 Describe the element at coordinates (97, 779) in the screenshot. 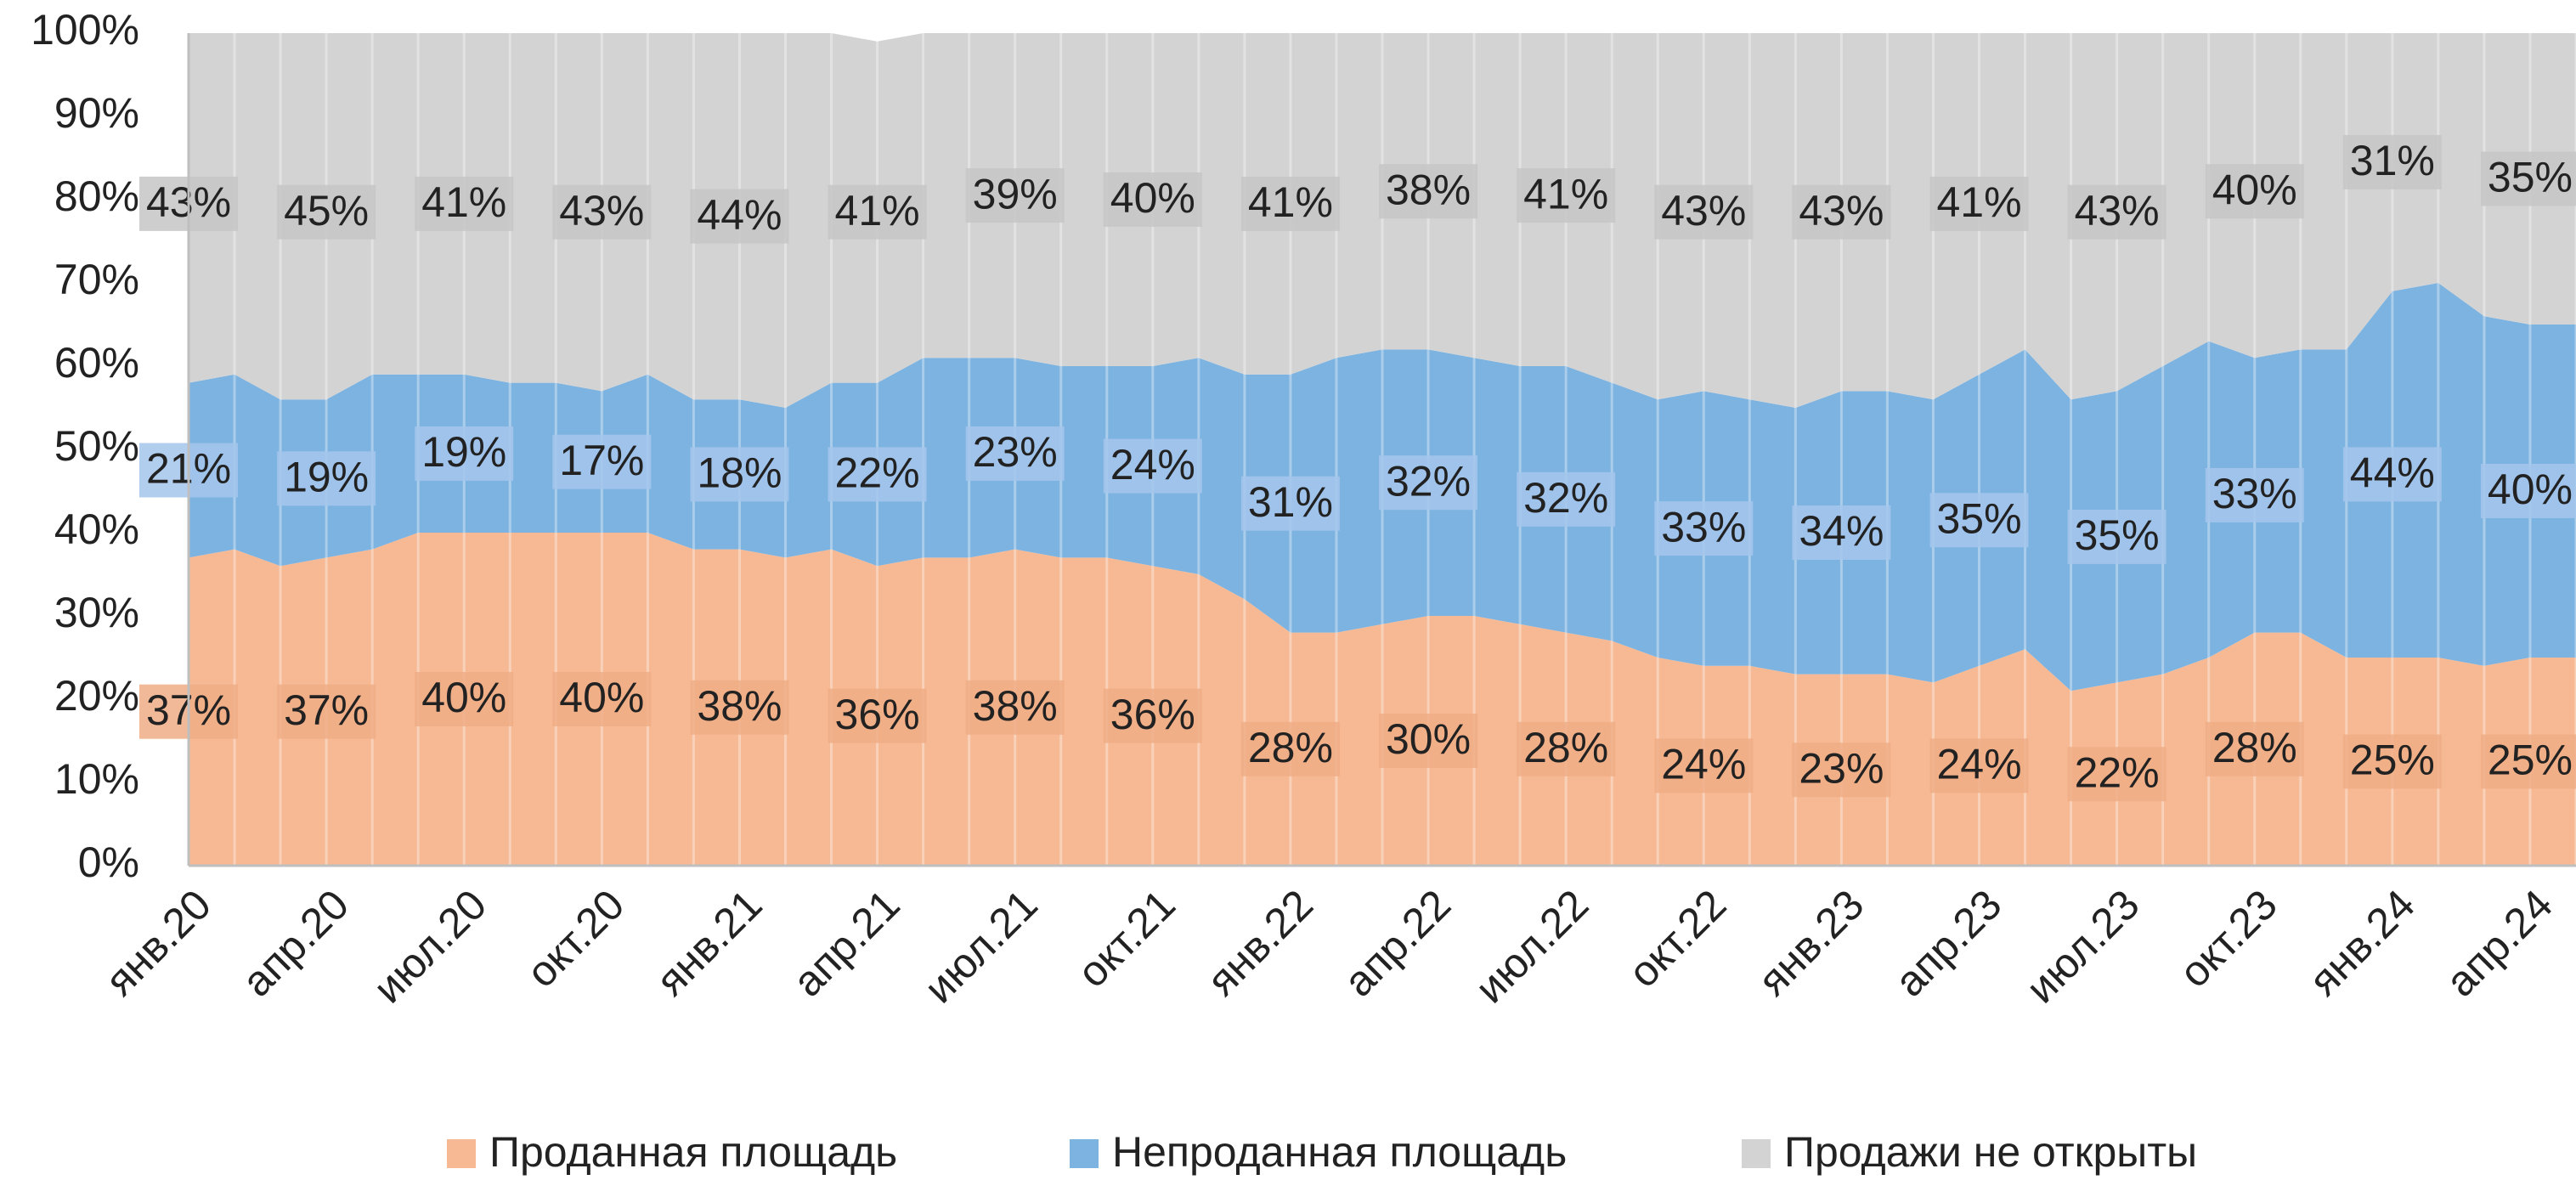

I see `y-tick-label: 10%` at that location.